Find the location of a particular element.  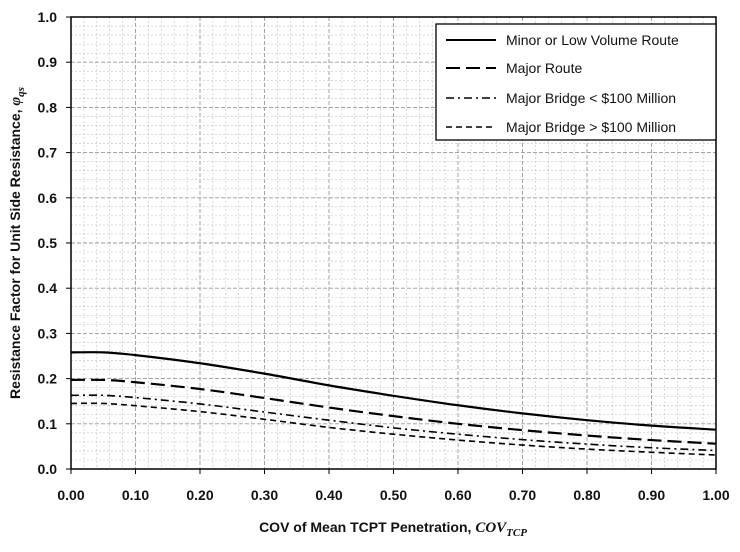

y-tick-label: 0.2 is located at coordinates (48, 379).